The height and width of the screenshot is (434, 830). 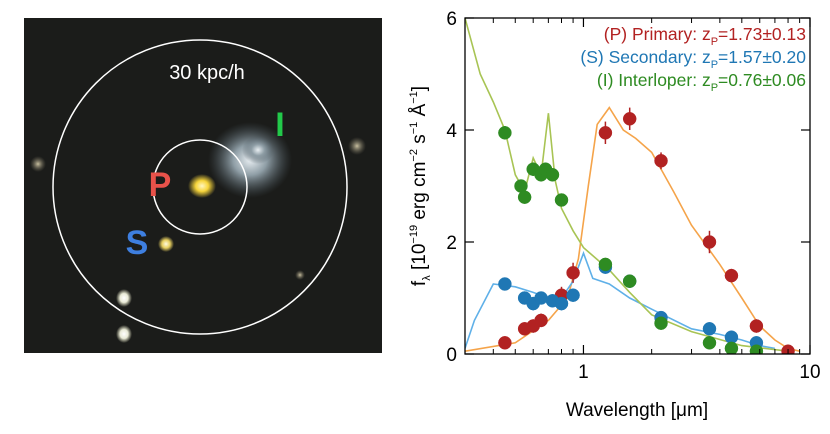 I want to click on label-interloper: I, so click(x=279, y=125).